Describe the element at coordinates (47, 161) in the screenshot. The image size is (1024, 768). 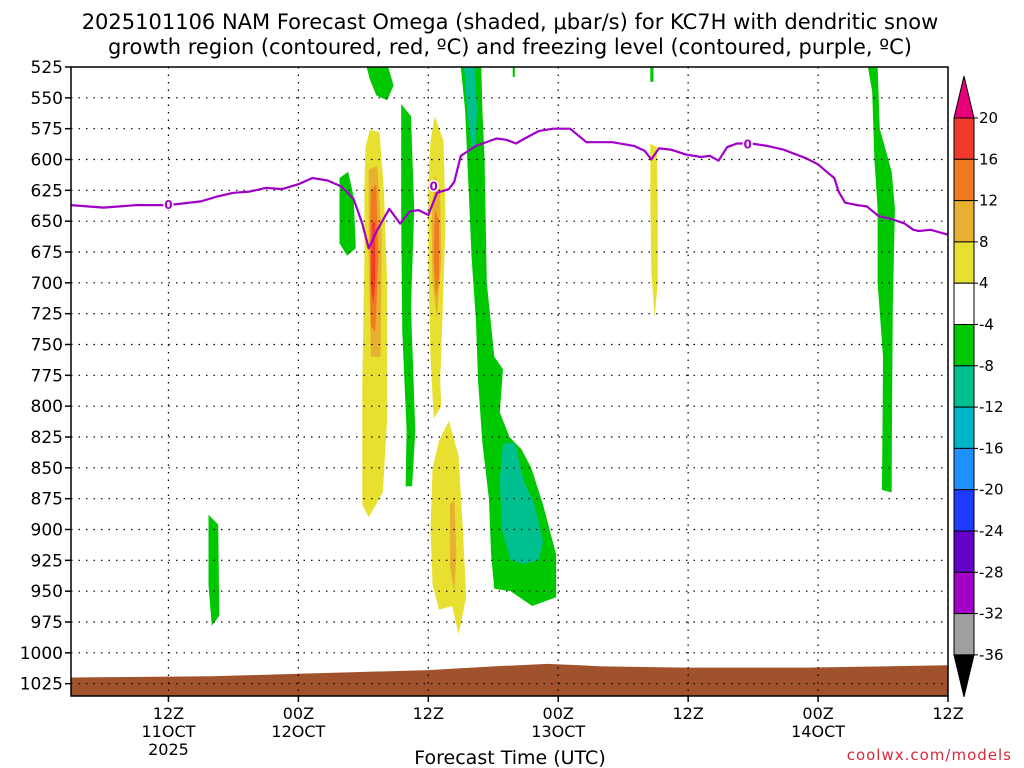
I see `y-tick-label-600: 600` at that location.